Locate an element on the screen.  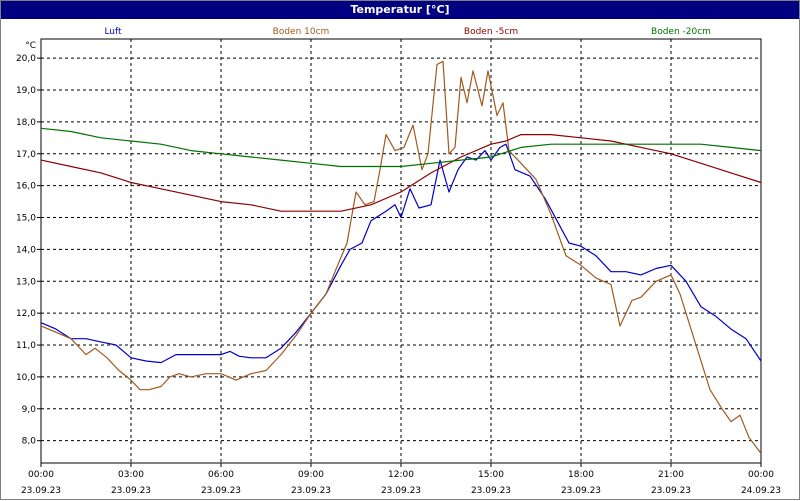
y-tick-label: 14,0 is located at coordinates (26, 250).